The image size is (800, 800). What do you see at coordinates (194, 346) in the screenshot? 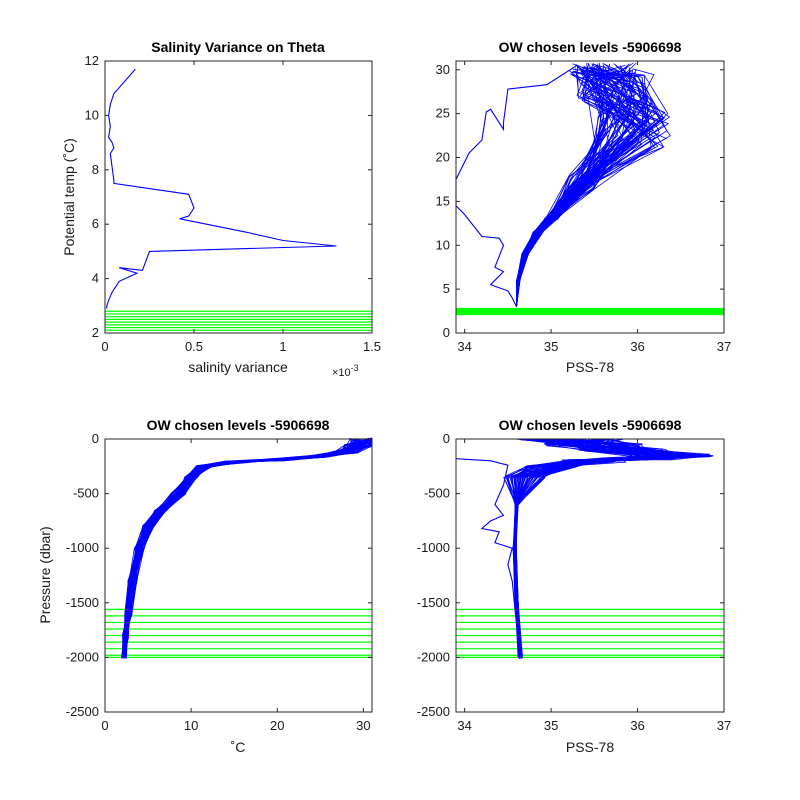
I see `x-tick-label: 0.5` at bounding box center [194, 346].